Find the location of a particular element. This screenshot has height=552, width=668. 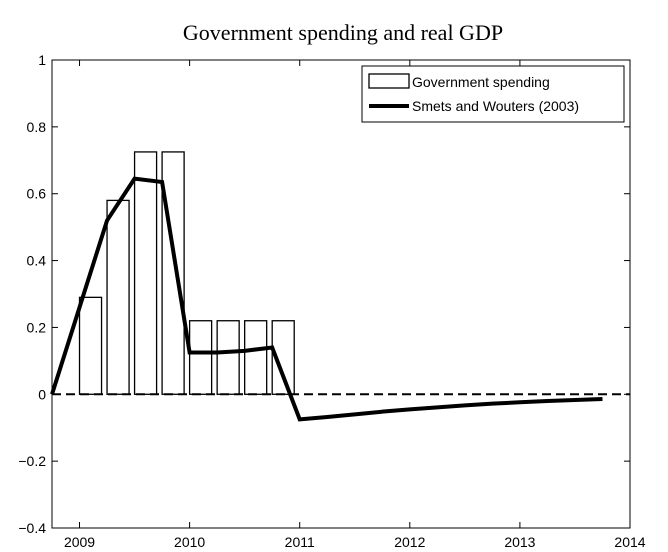

y-tick-label: 0.8 is located at coordinates (37, 127).